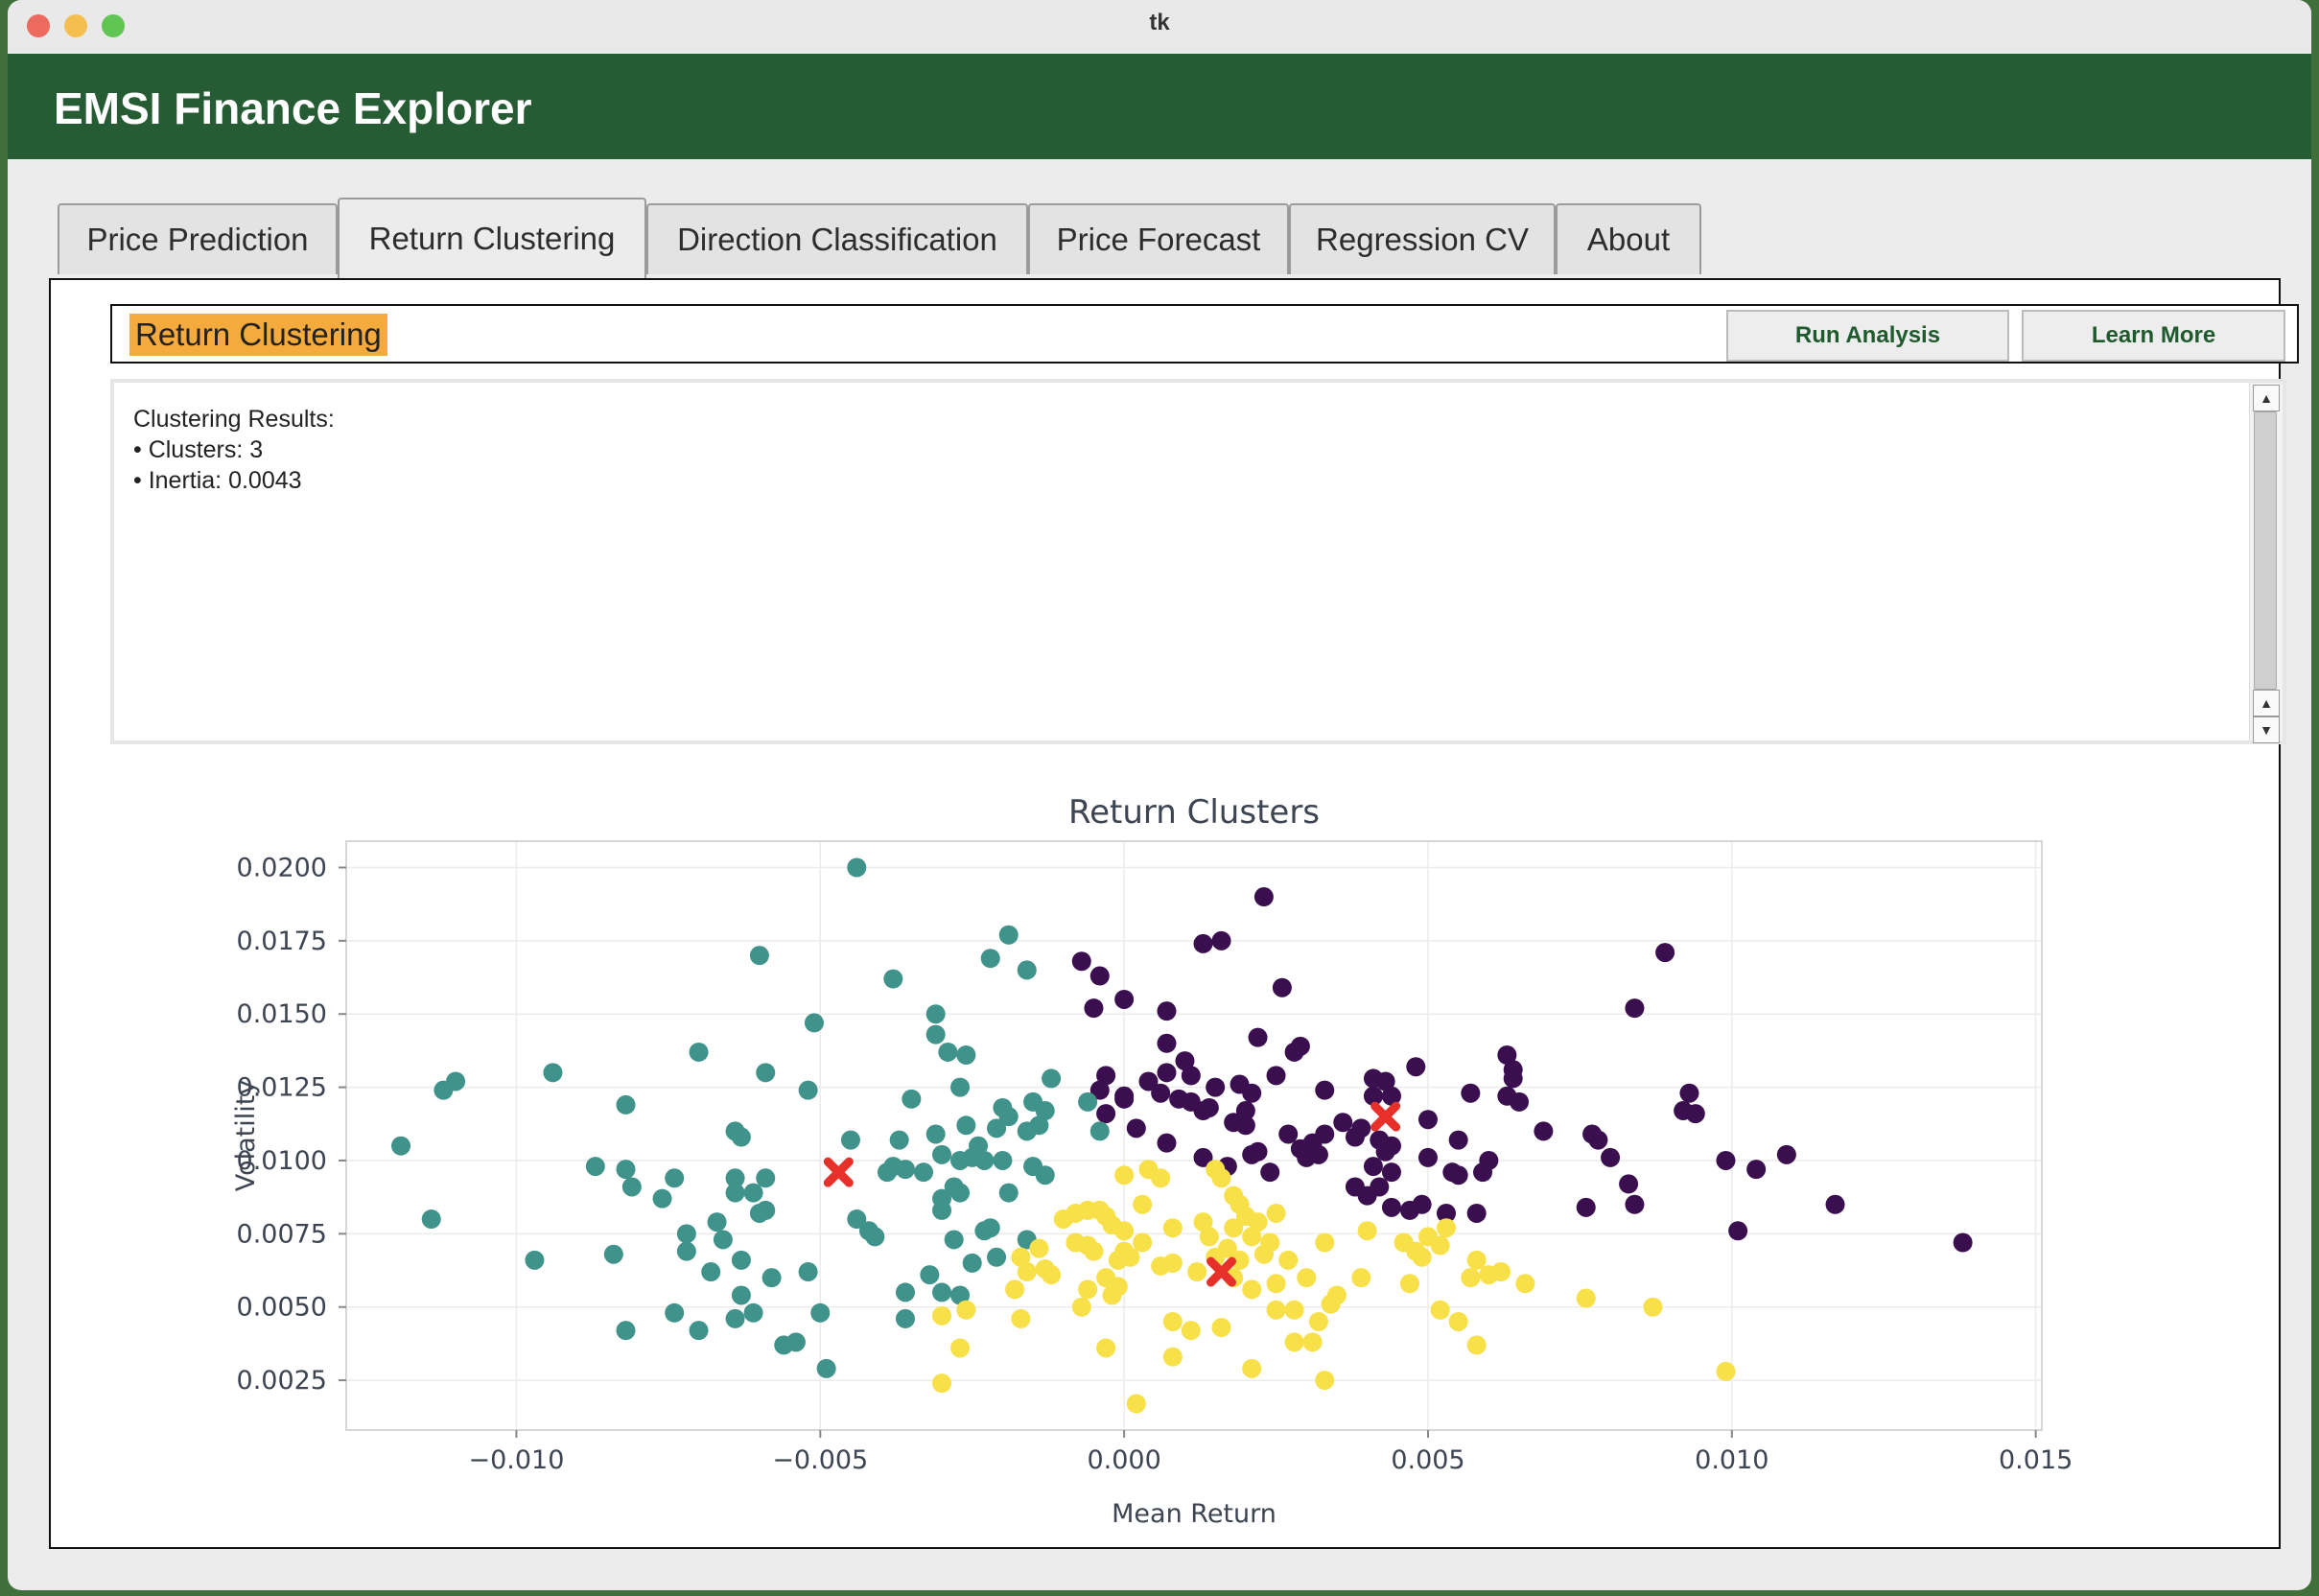 This screenshot has width=2319, height=1596. Describe the element at coordinates (2266, 729) in the screenshot. I see `scroll-down-icon: ▼` at that location.